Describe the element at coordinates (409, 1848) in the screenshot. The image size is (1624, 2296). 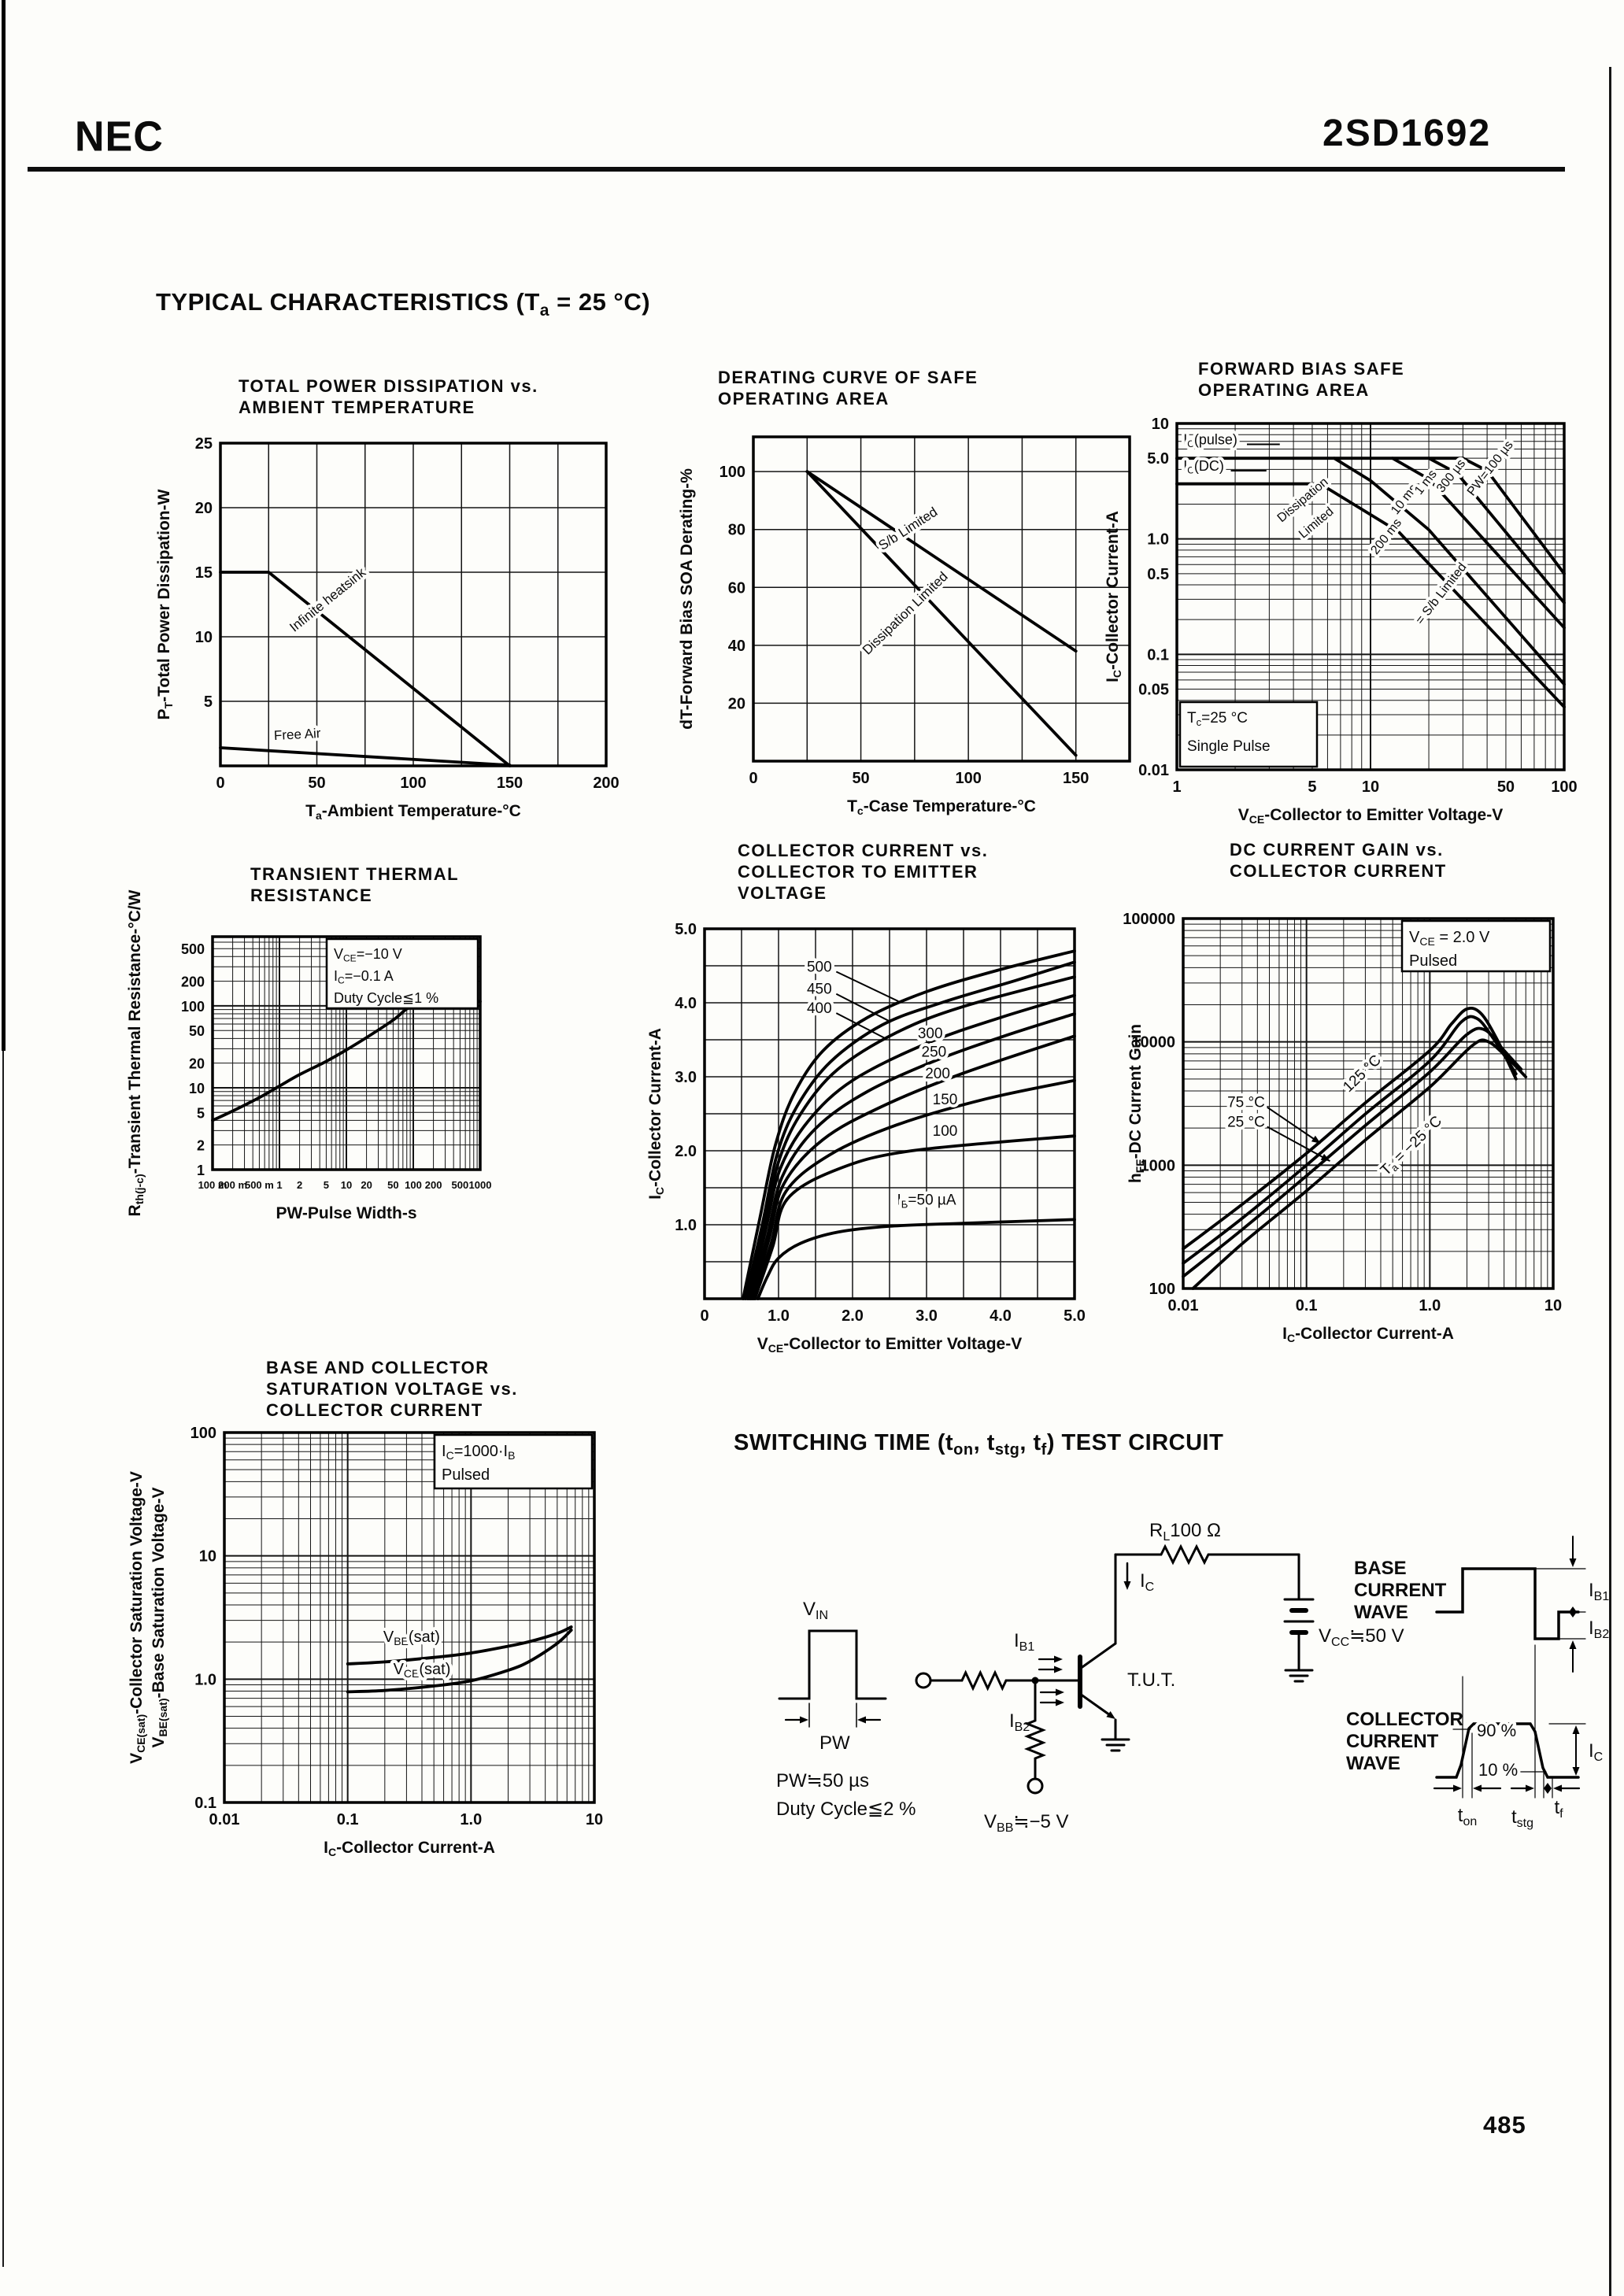
I see `x-axis-label: IC-Collector Current-A` at that location.